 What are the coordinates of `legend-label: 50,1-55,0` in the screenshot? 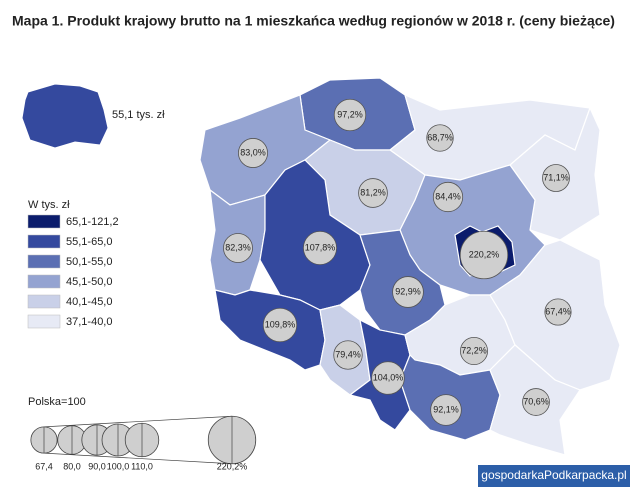 It's located at (89, 262).